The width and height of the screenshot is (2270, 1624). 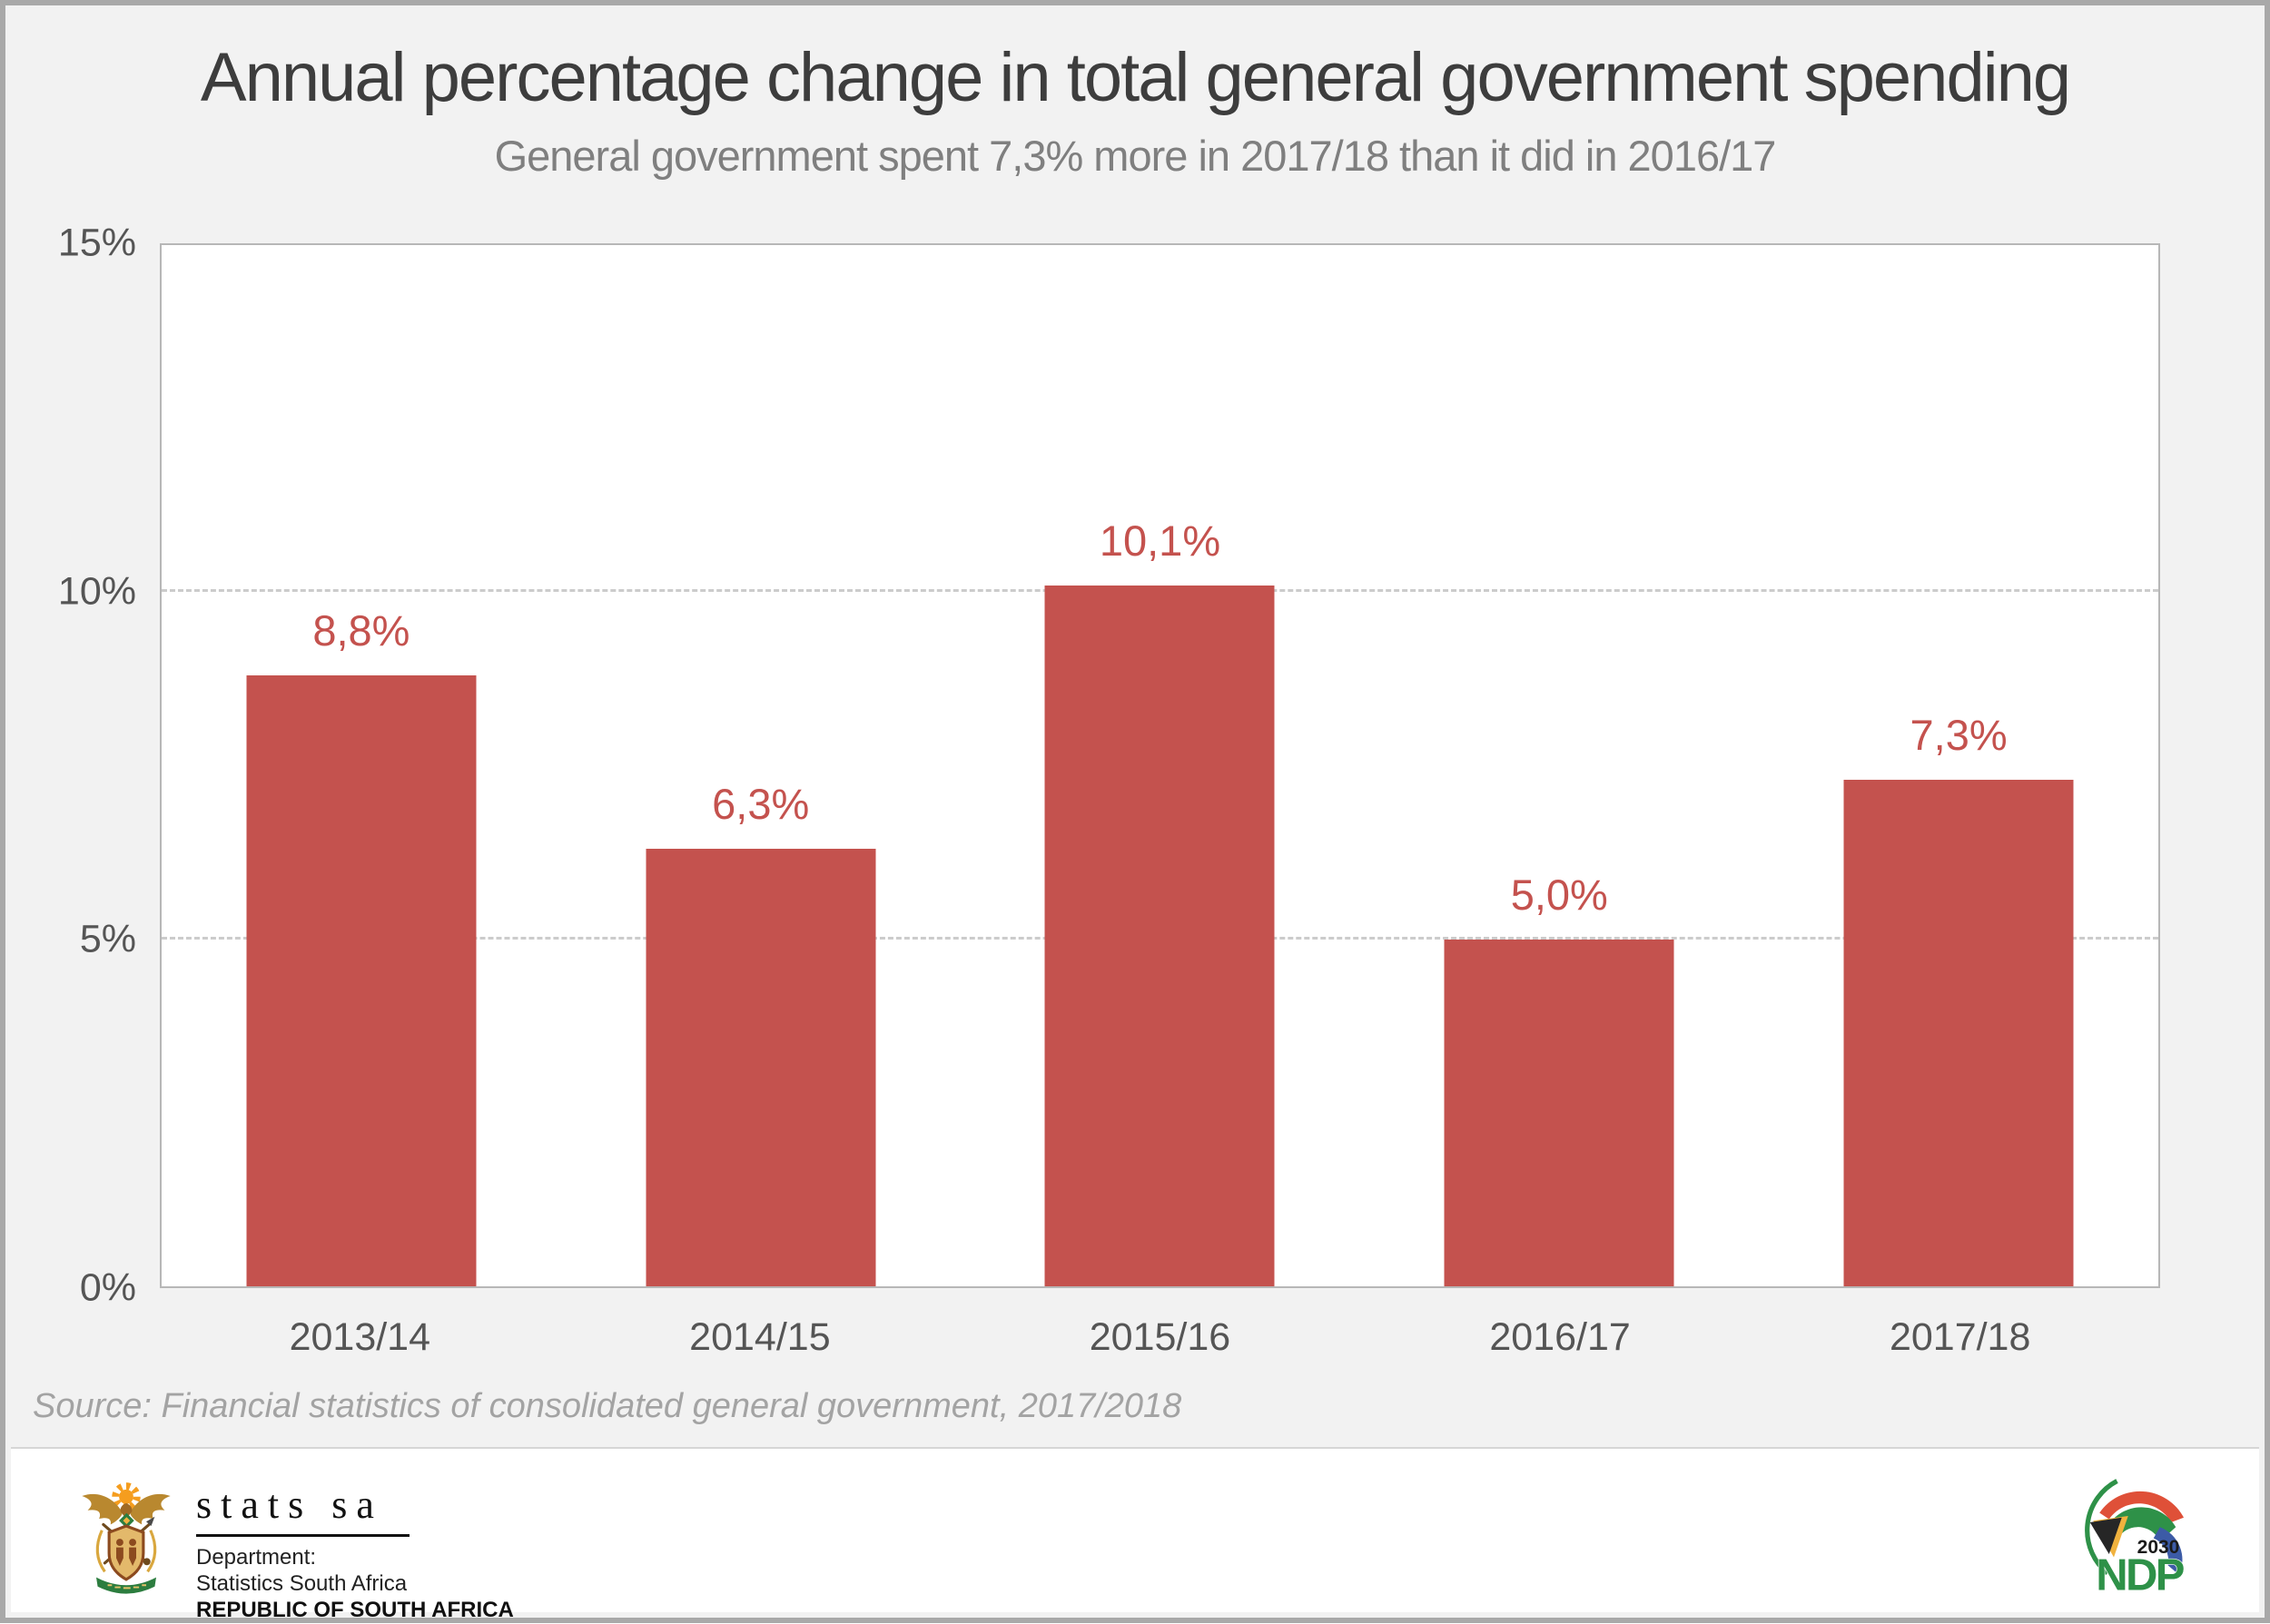 I want to click on bar-value-label: 6,3%, so click(x=761, y=804).